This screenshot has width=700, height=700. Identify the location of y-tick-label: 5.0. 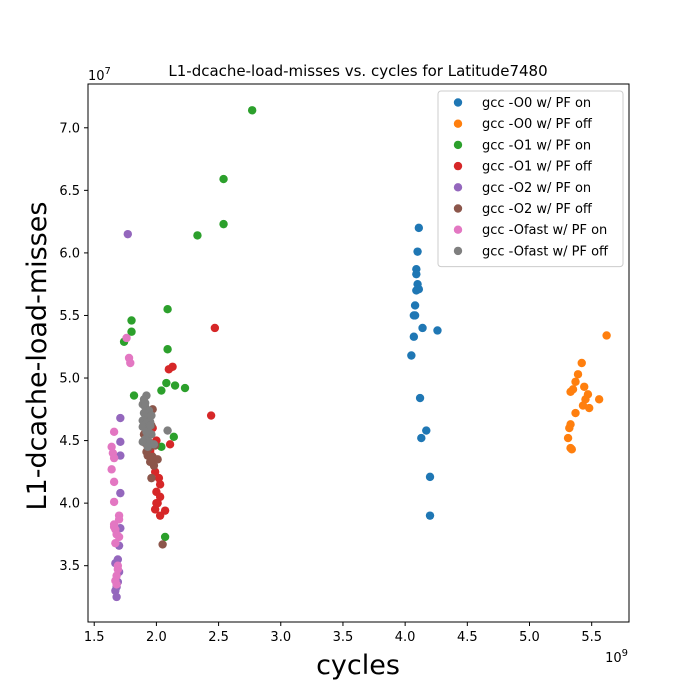
(69, 379).